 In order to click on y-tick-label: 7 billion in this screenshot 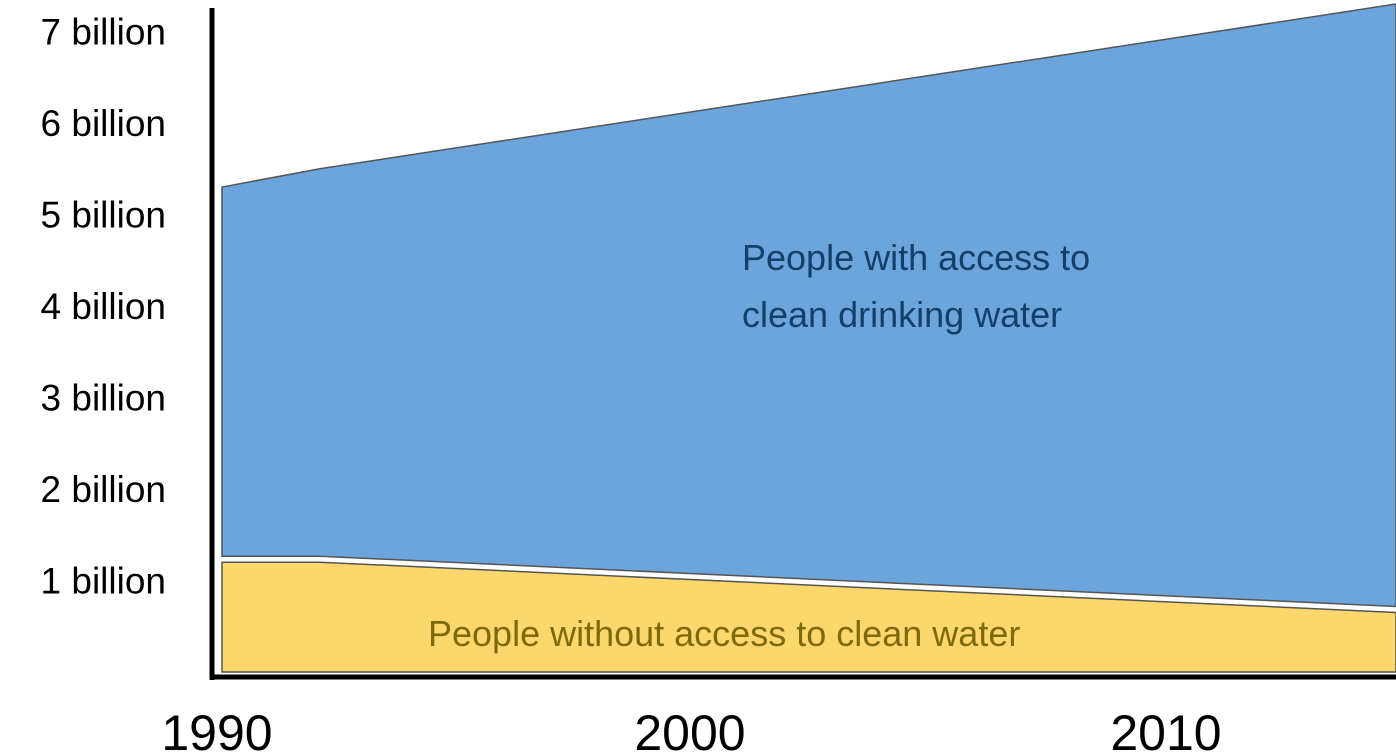, I will do `click(103, 32)`.